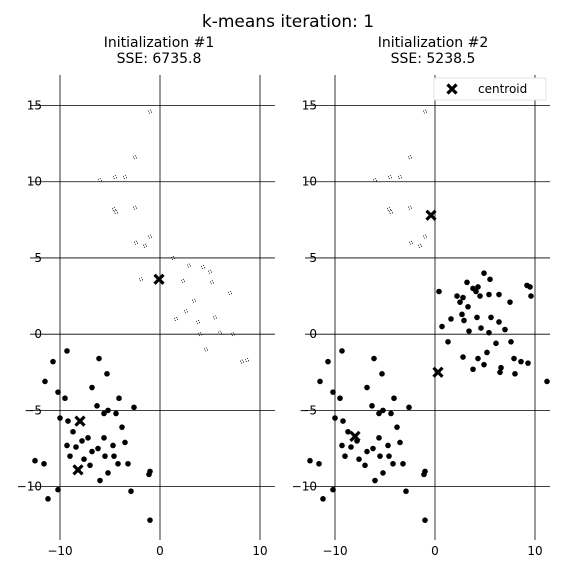 The width and height of the screenshot is (576, 576). What do you see at coordinates (308, 410) in the screenshot?
I see `y-tick-label: −5` at bounding box center [308, 410].